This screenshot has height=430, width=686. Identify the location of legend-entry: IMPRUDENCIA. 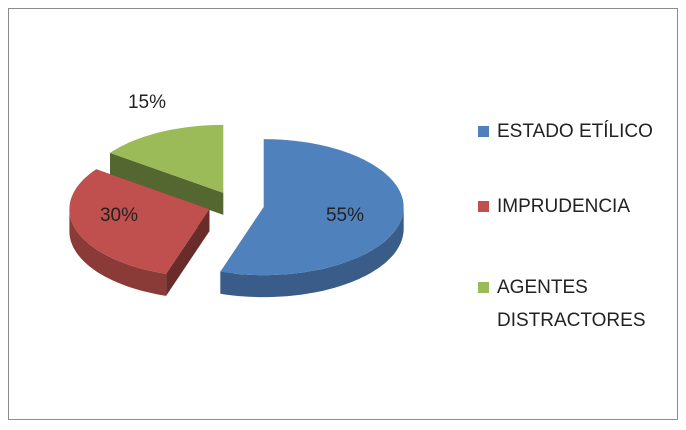
(572, 206).